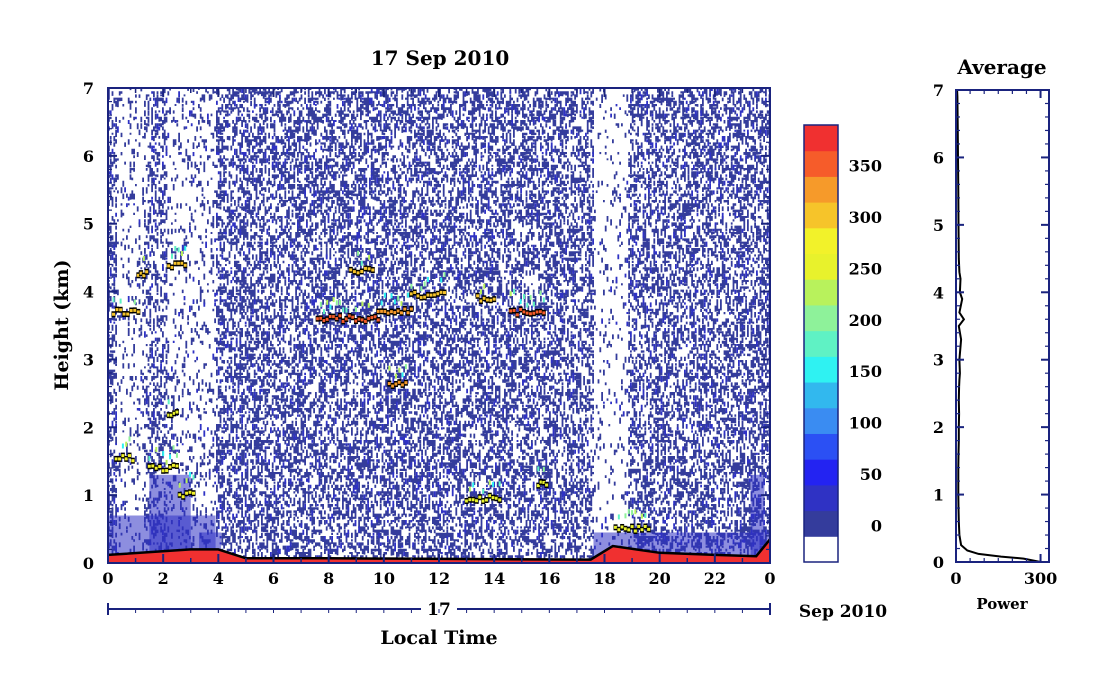  Describe the element at coordinates (938, 427) in the screenshot. I see `side-y-tick-label: 2` at that location.